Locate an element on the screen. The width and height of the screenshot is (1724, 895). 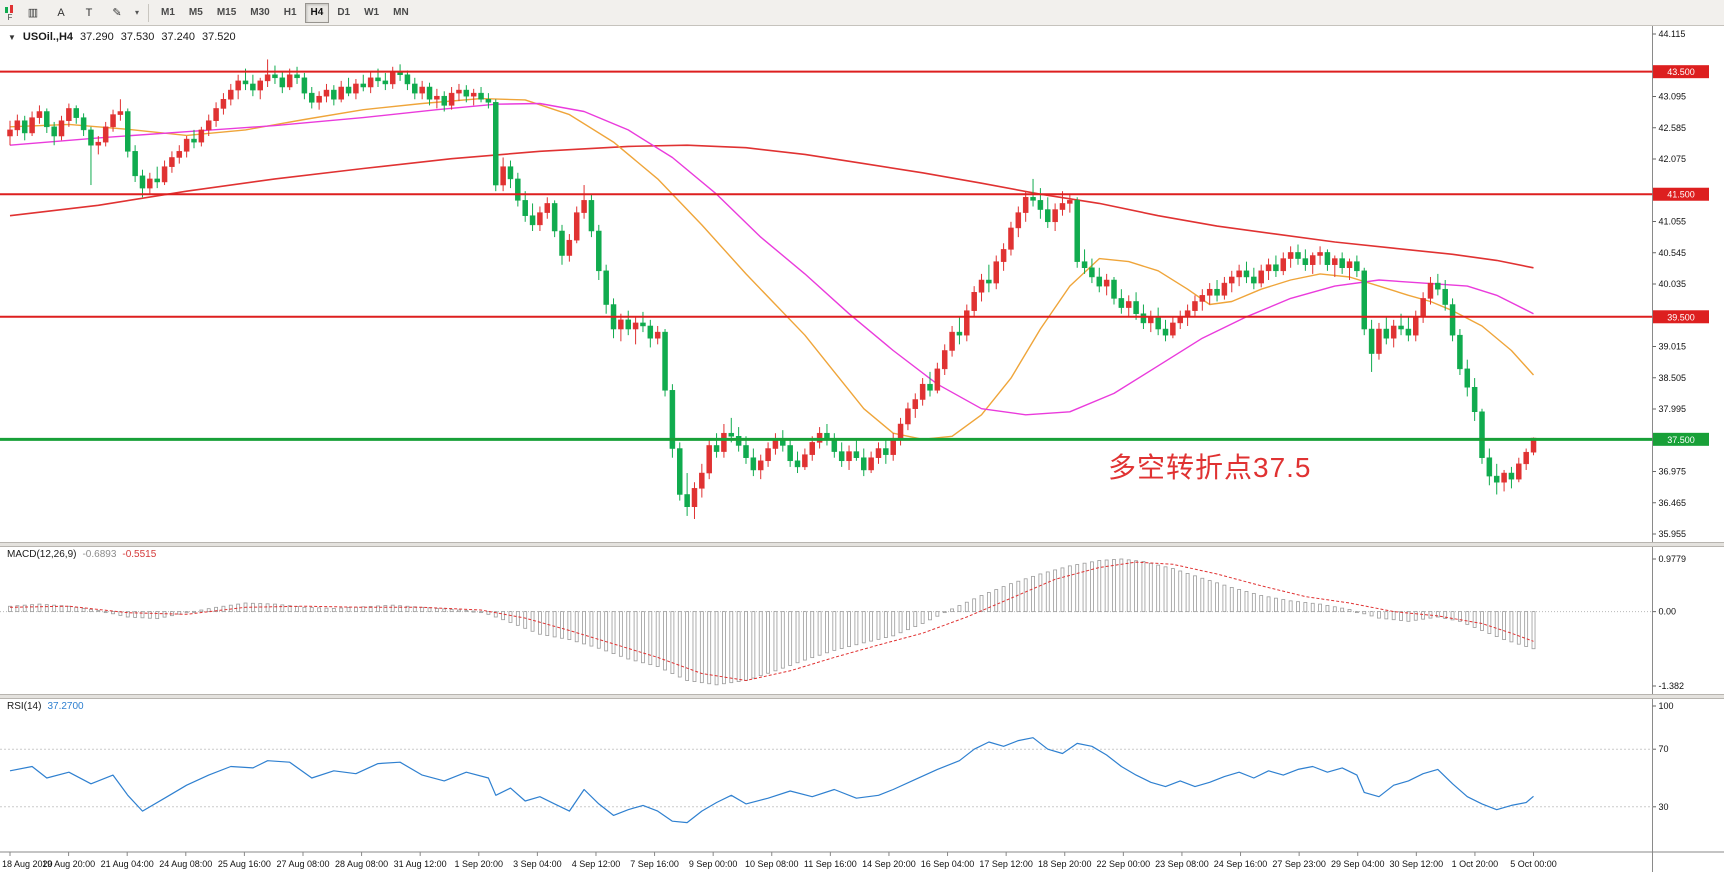
svg-text: 23 Sep 08:00 is located at coordinates (1182, 864).